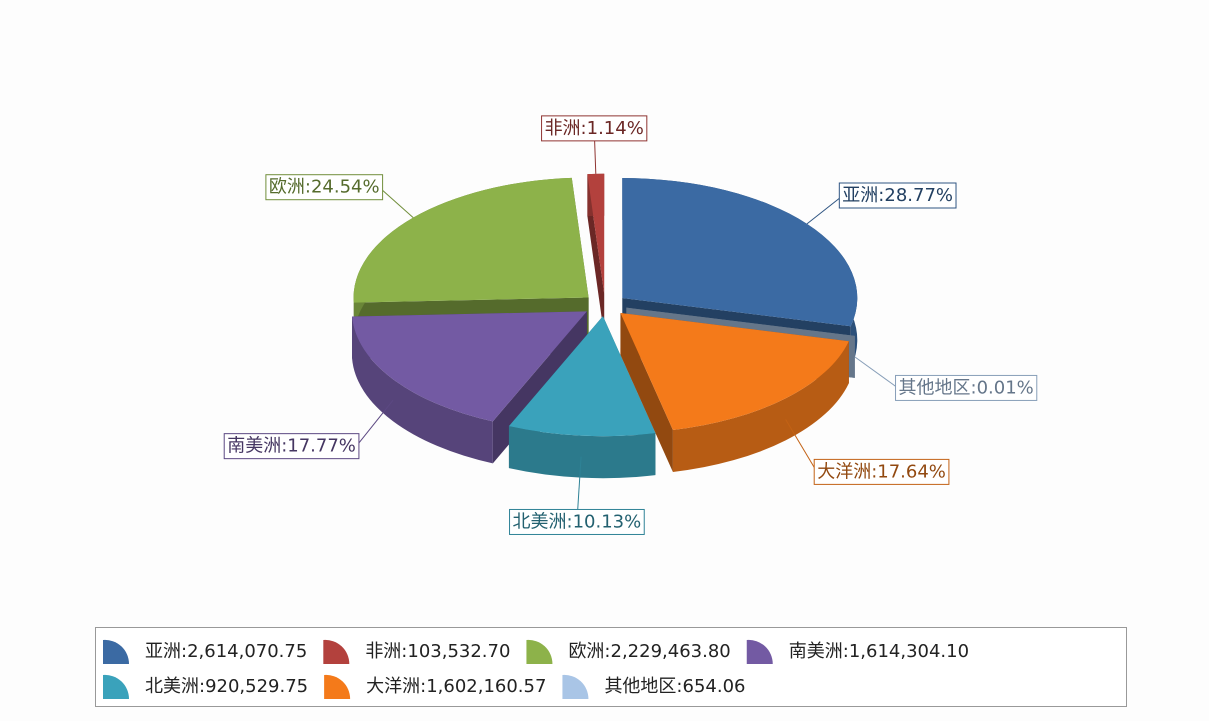 The image size is (1209, 721). I want to click on legend-label: 其他地区:654.06, so click(674, 686).